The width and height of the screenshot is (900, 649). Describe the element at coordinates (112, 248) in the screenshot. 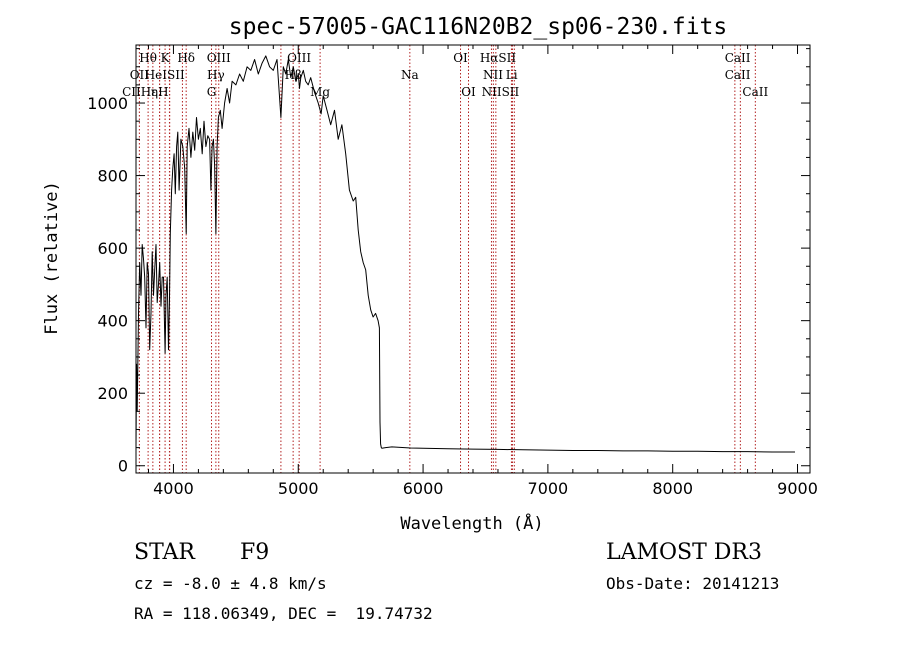

I see `y-tick-label: 600` at that location.